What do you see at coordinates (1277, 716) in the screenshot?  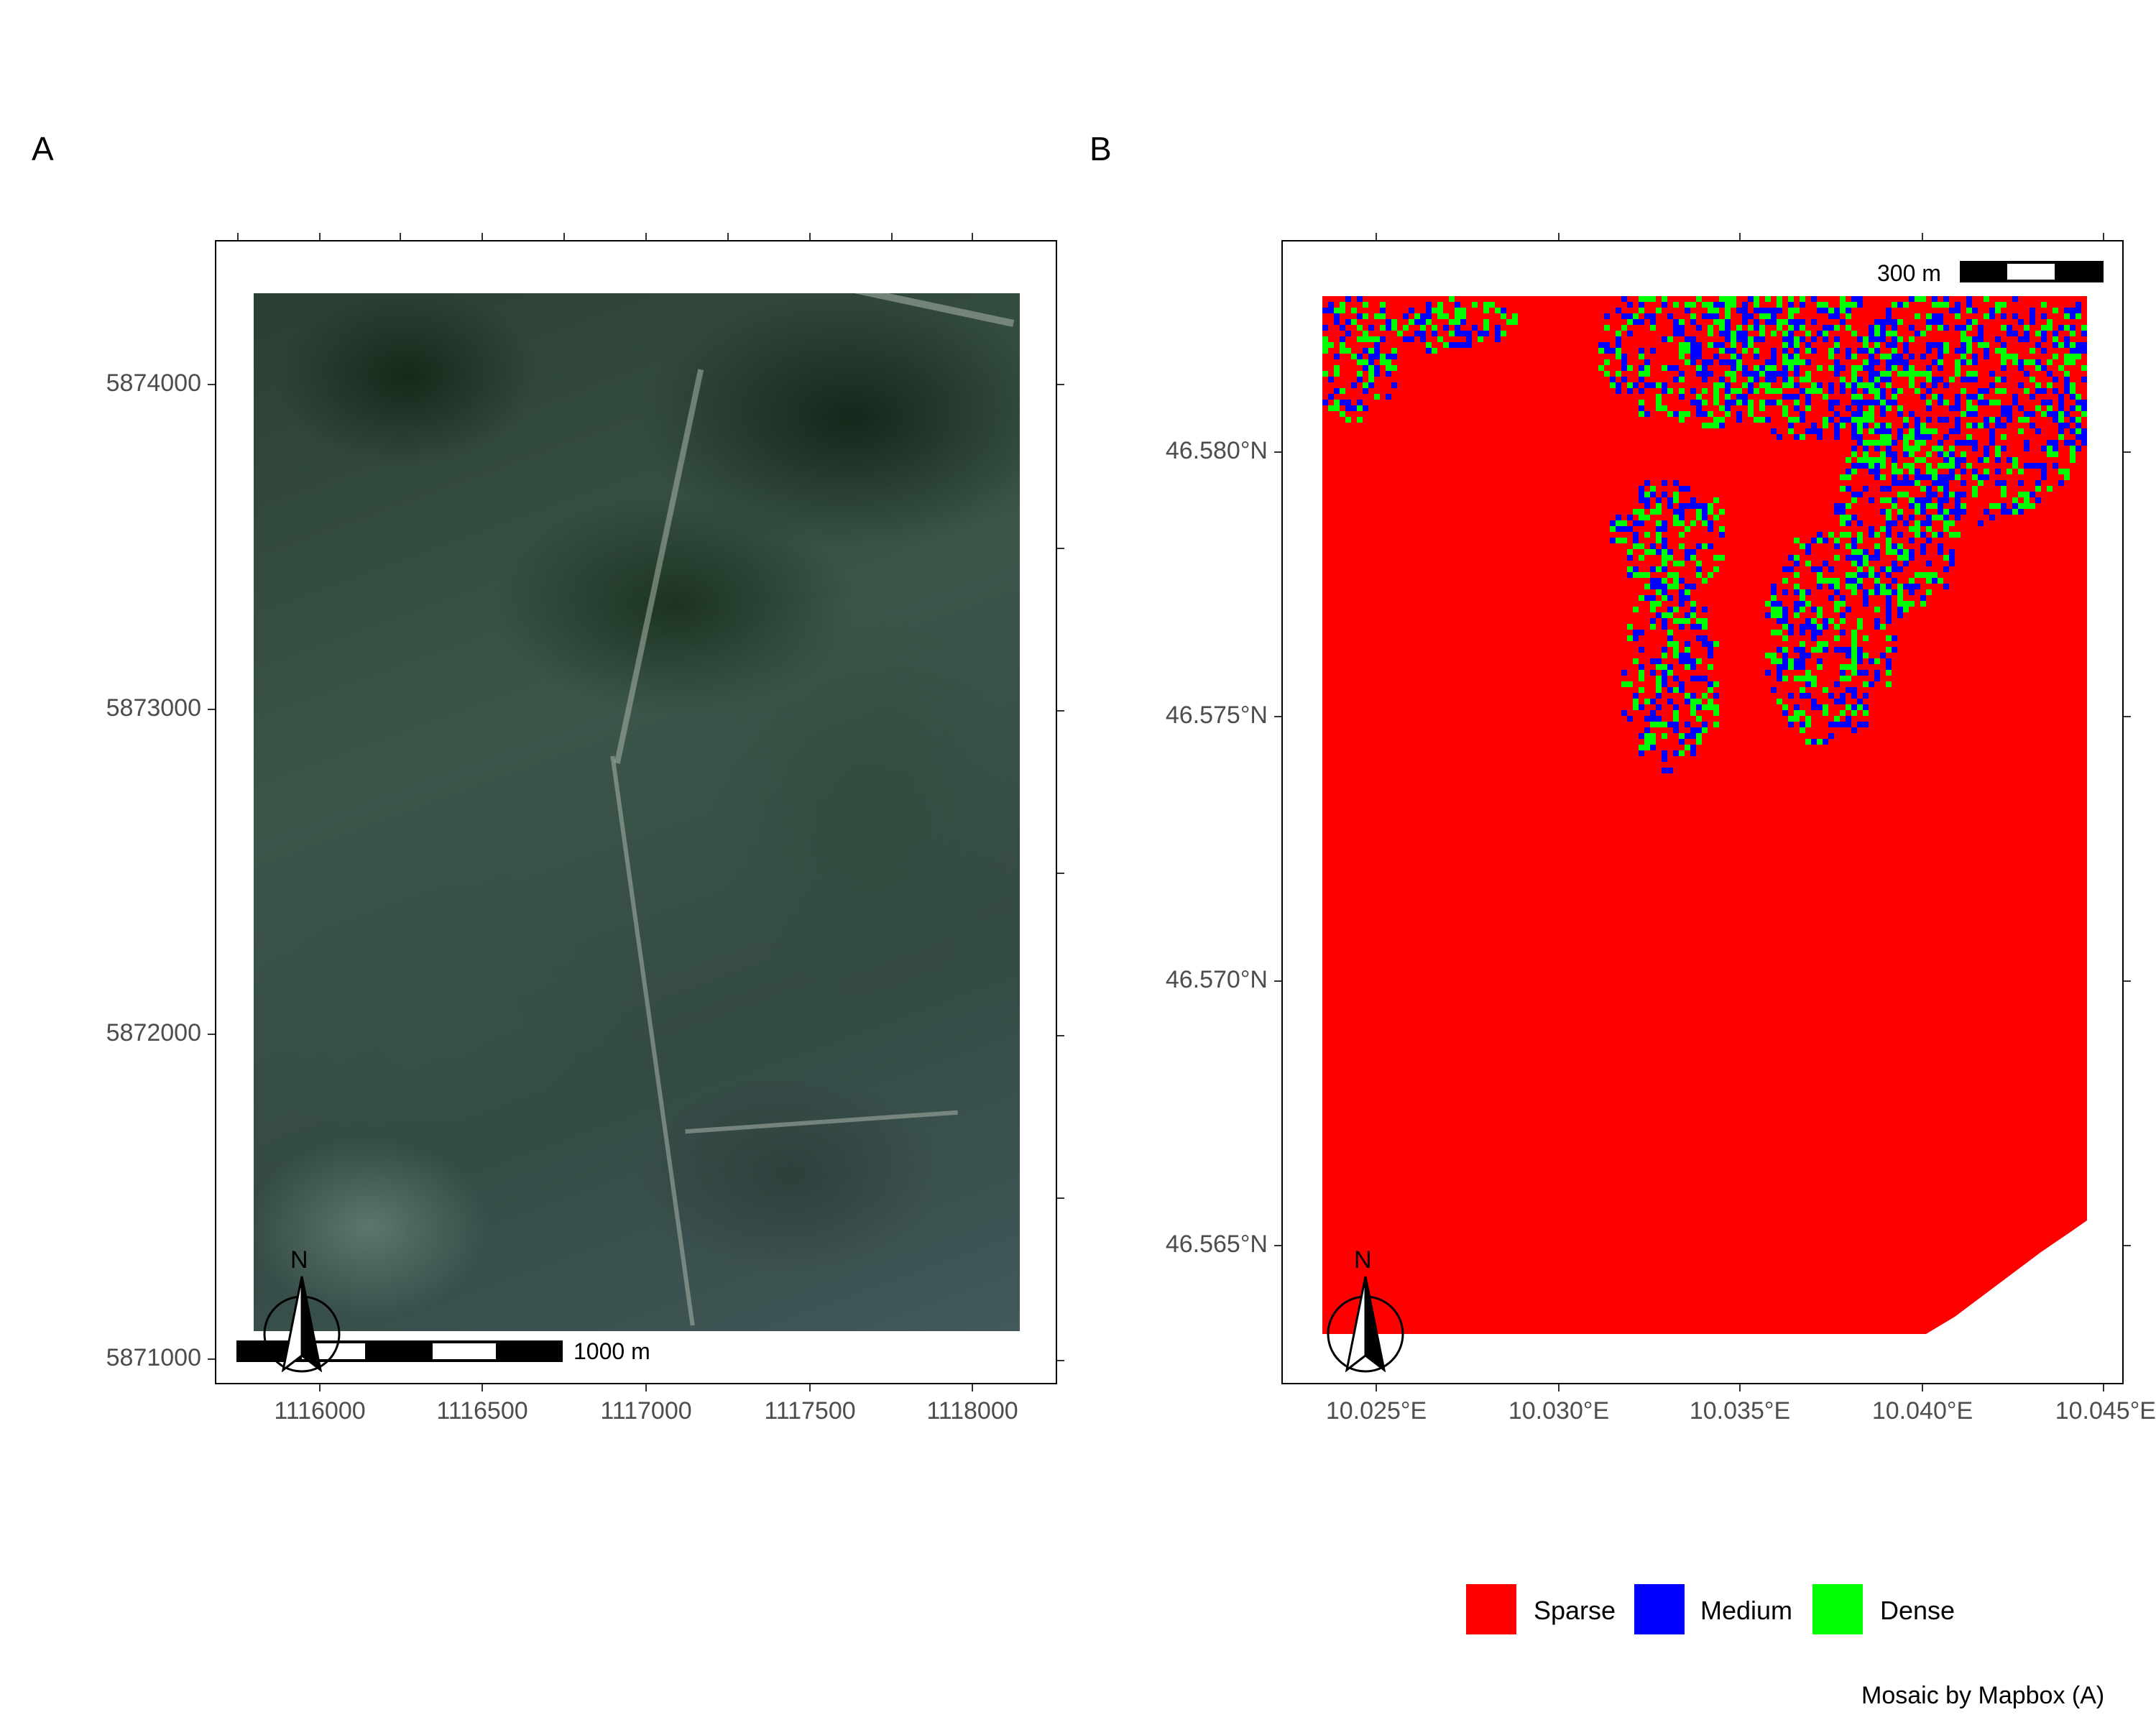 I see `y-tick` at bounding box center [1277, 716].